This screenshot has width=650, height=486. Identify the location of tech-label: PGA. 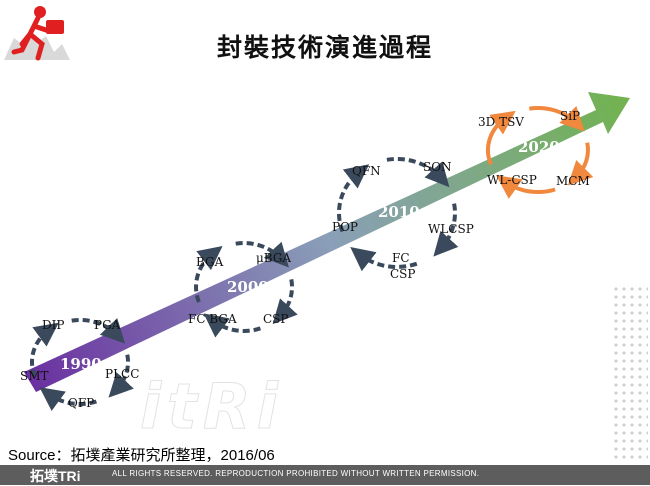
(107, 325).